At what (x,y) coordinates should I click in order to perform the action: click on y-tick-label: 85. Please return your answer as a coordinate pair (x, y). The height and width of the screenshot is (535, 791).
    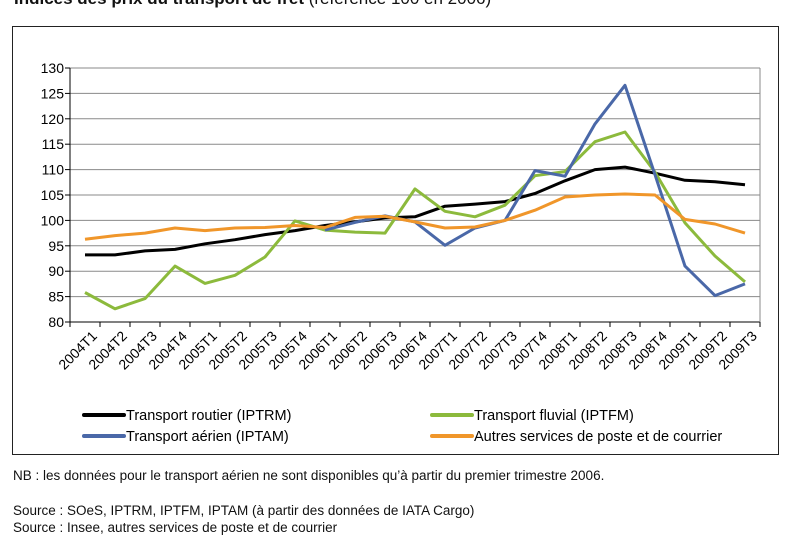
    Looking at the image, I should click on (56, 297).